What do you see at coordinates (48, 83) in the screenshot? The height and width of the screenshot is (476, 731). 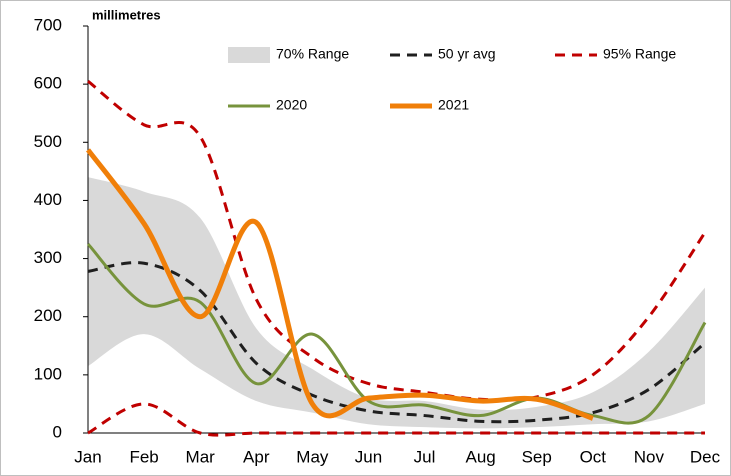 I see `y-tick-label: 600` at bounding box center [48, 83].